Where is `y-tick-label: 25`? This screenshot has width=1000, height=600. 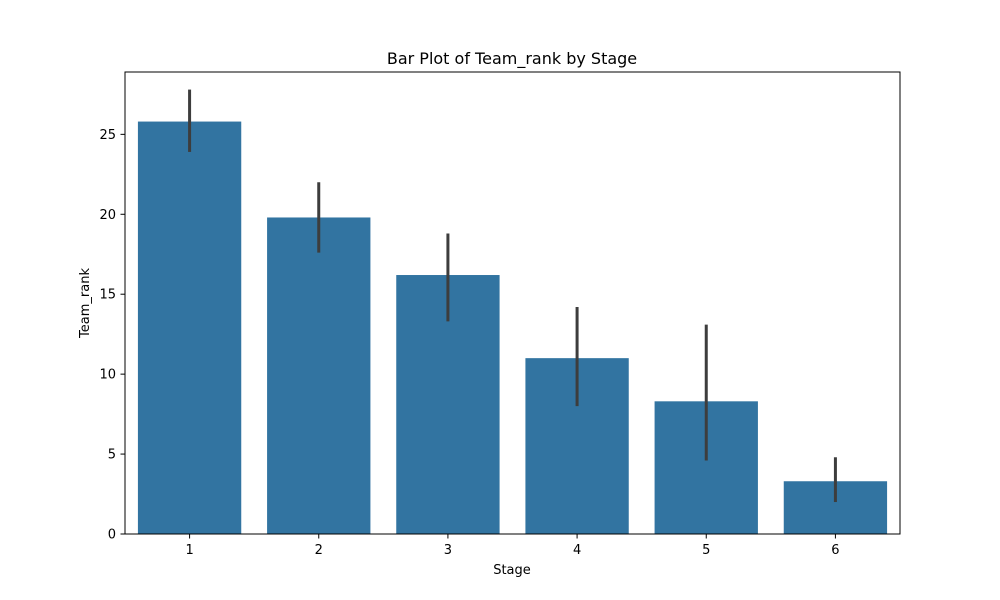
y-tick-label: 25 is located at coordinates (107, 135).